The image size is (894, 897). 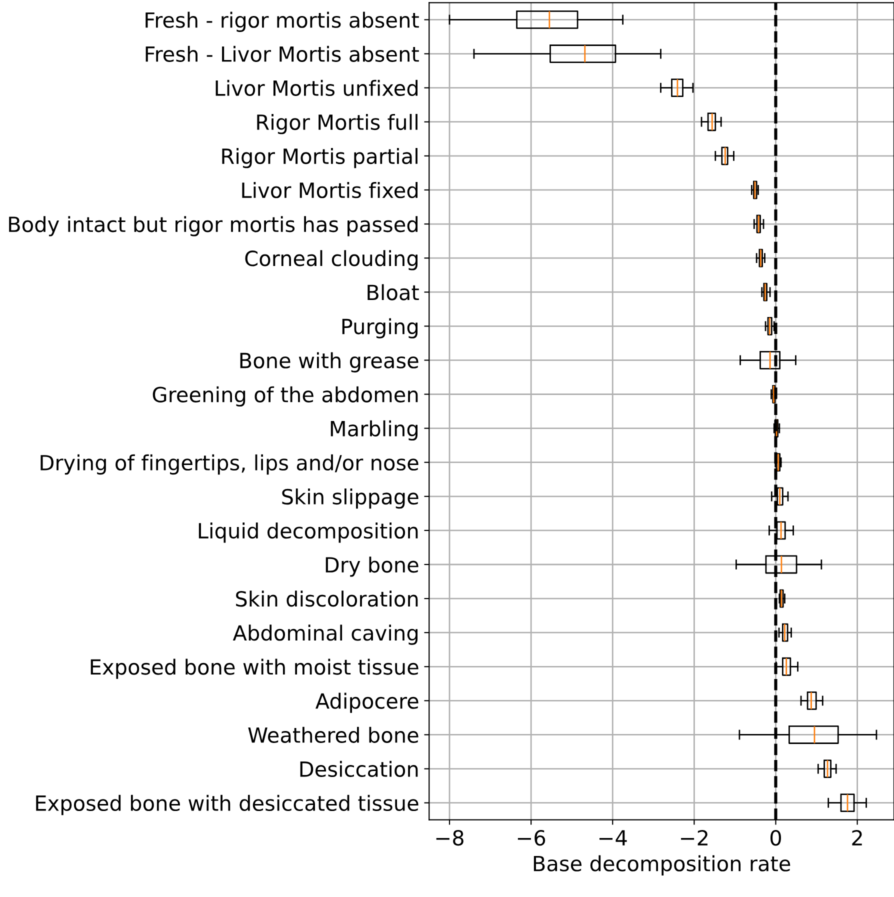 I want to click on x-tick-label: −2, so click(x=694, y=838).